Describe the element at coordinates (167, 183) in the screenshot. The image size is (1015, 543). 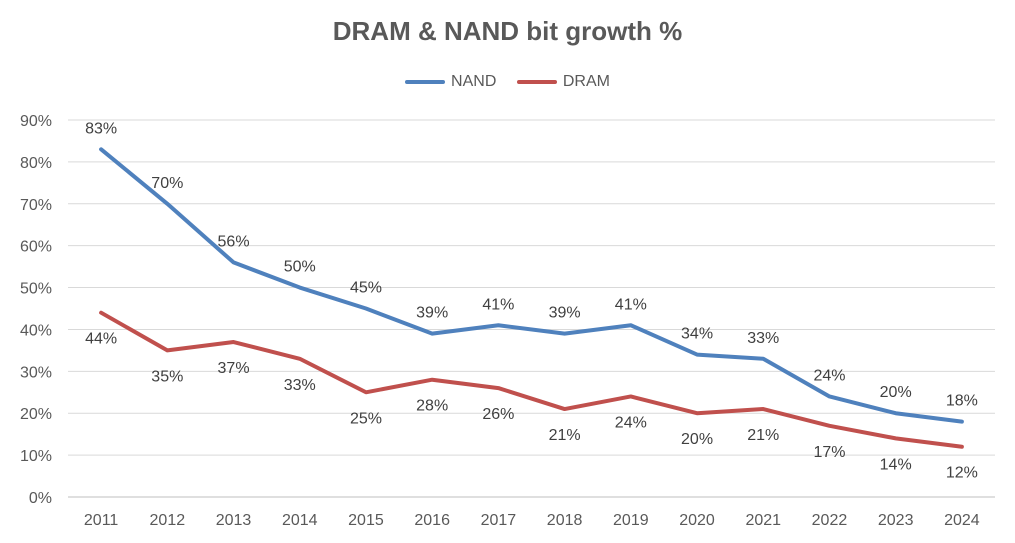
I see `data-label-nand: 70%` at that location.